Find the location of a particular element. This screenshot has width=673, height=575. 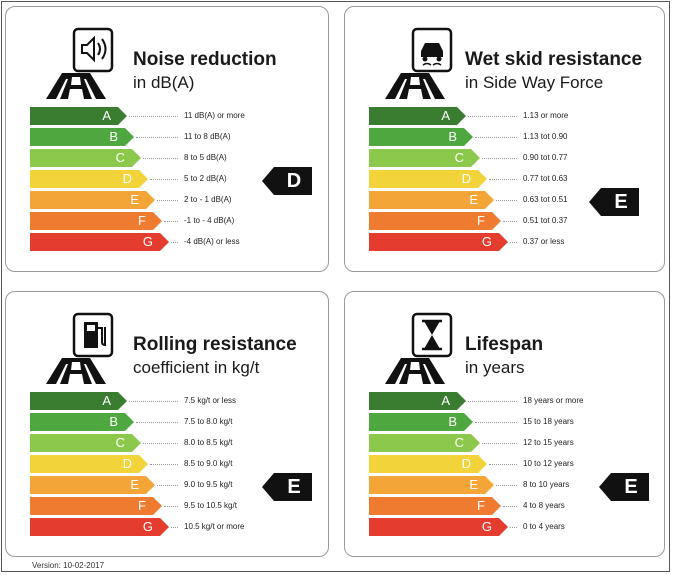

range-label: 7.5 to 8.0 kg/t is located at coordinates (208, 421).